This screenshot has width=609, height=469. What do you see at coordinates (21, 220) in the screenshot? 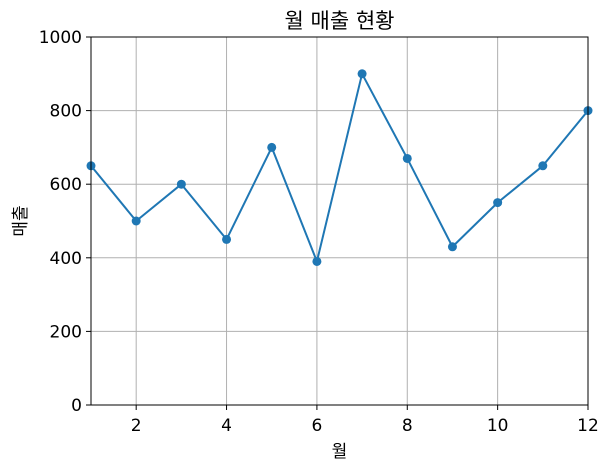
I see `y-axis-label: 매출` at bounding box center [21, 220].